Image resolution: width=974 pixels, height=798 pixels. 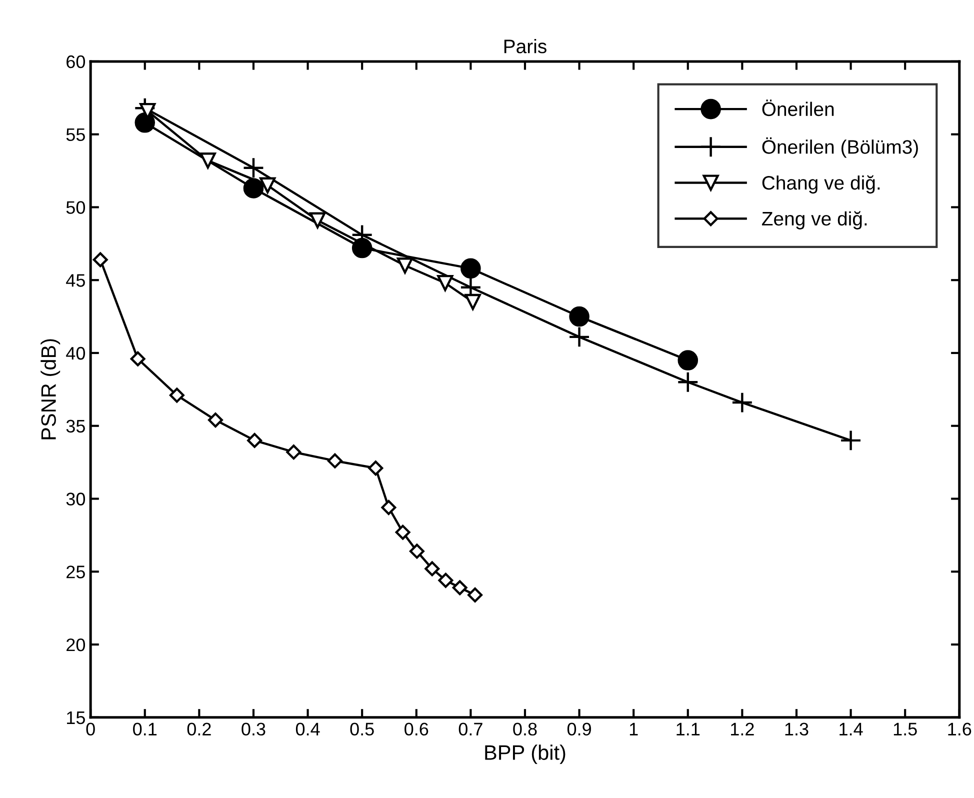 I want to click on x-tick-label: 0.2, so click(x=199, y=729).